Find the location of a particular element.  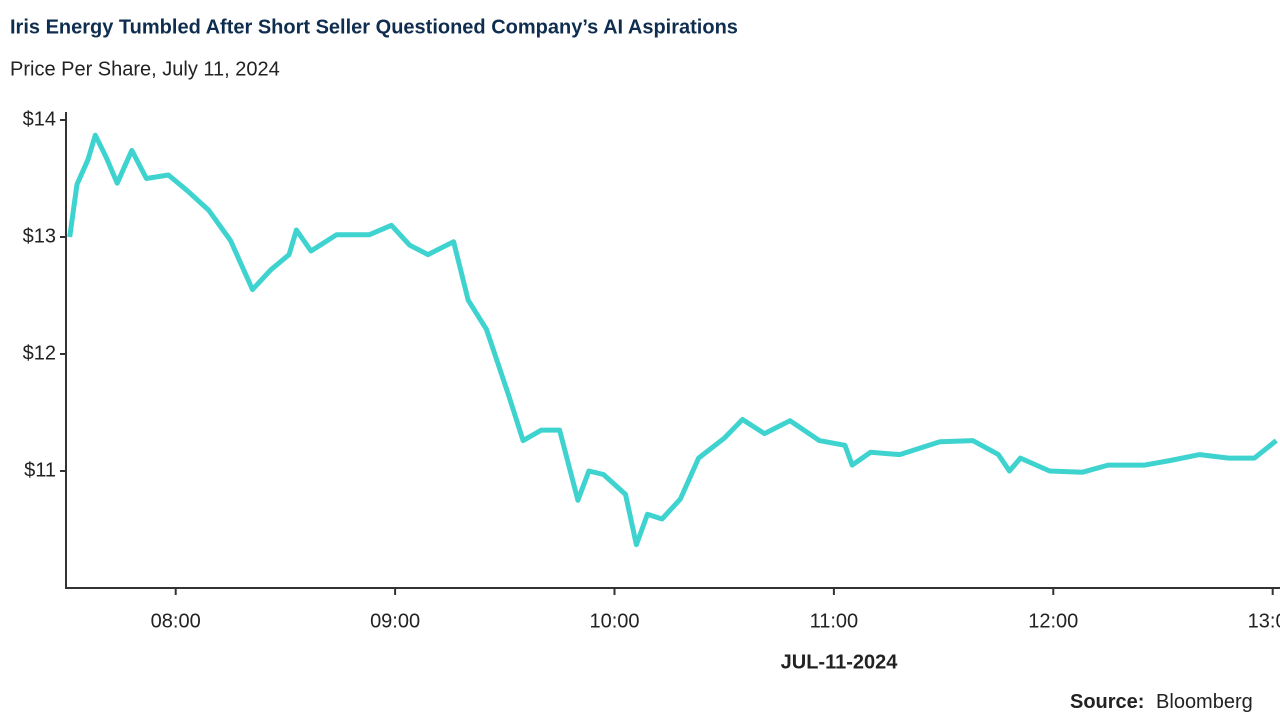

y-tick-label: $13 is located at coordinates (39, 236).